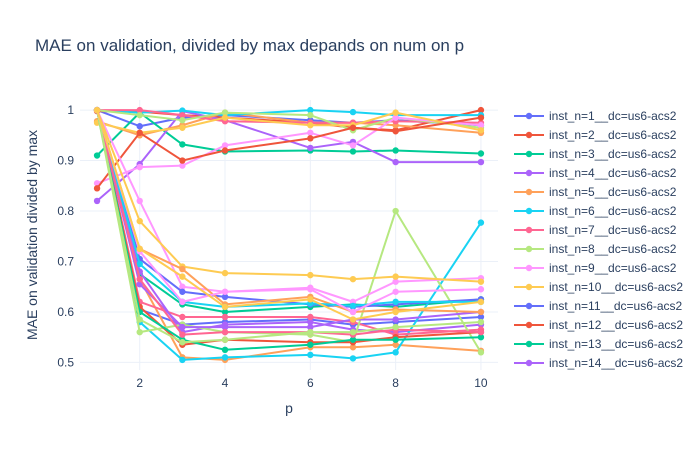 This screenshot has width=700, height=450. Describe the element at coordinates (595, 135) in the screenshot. I see `legend-item: inst_n=2__dc=us6-acs2` at that location.